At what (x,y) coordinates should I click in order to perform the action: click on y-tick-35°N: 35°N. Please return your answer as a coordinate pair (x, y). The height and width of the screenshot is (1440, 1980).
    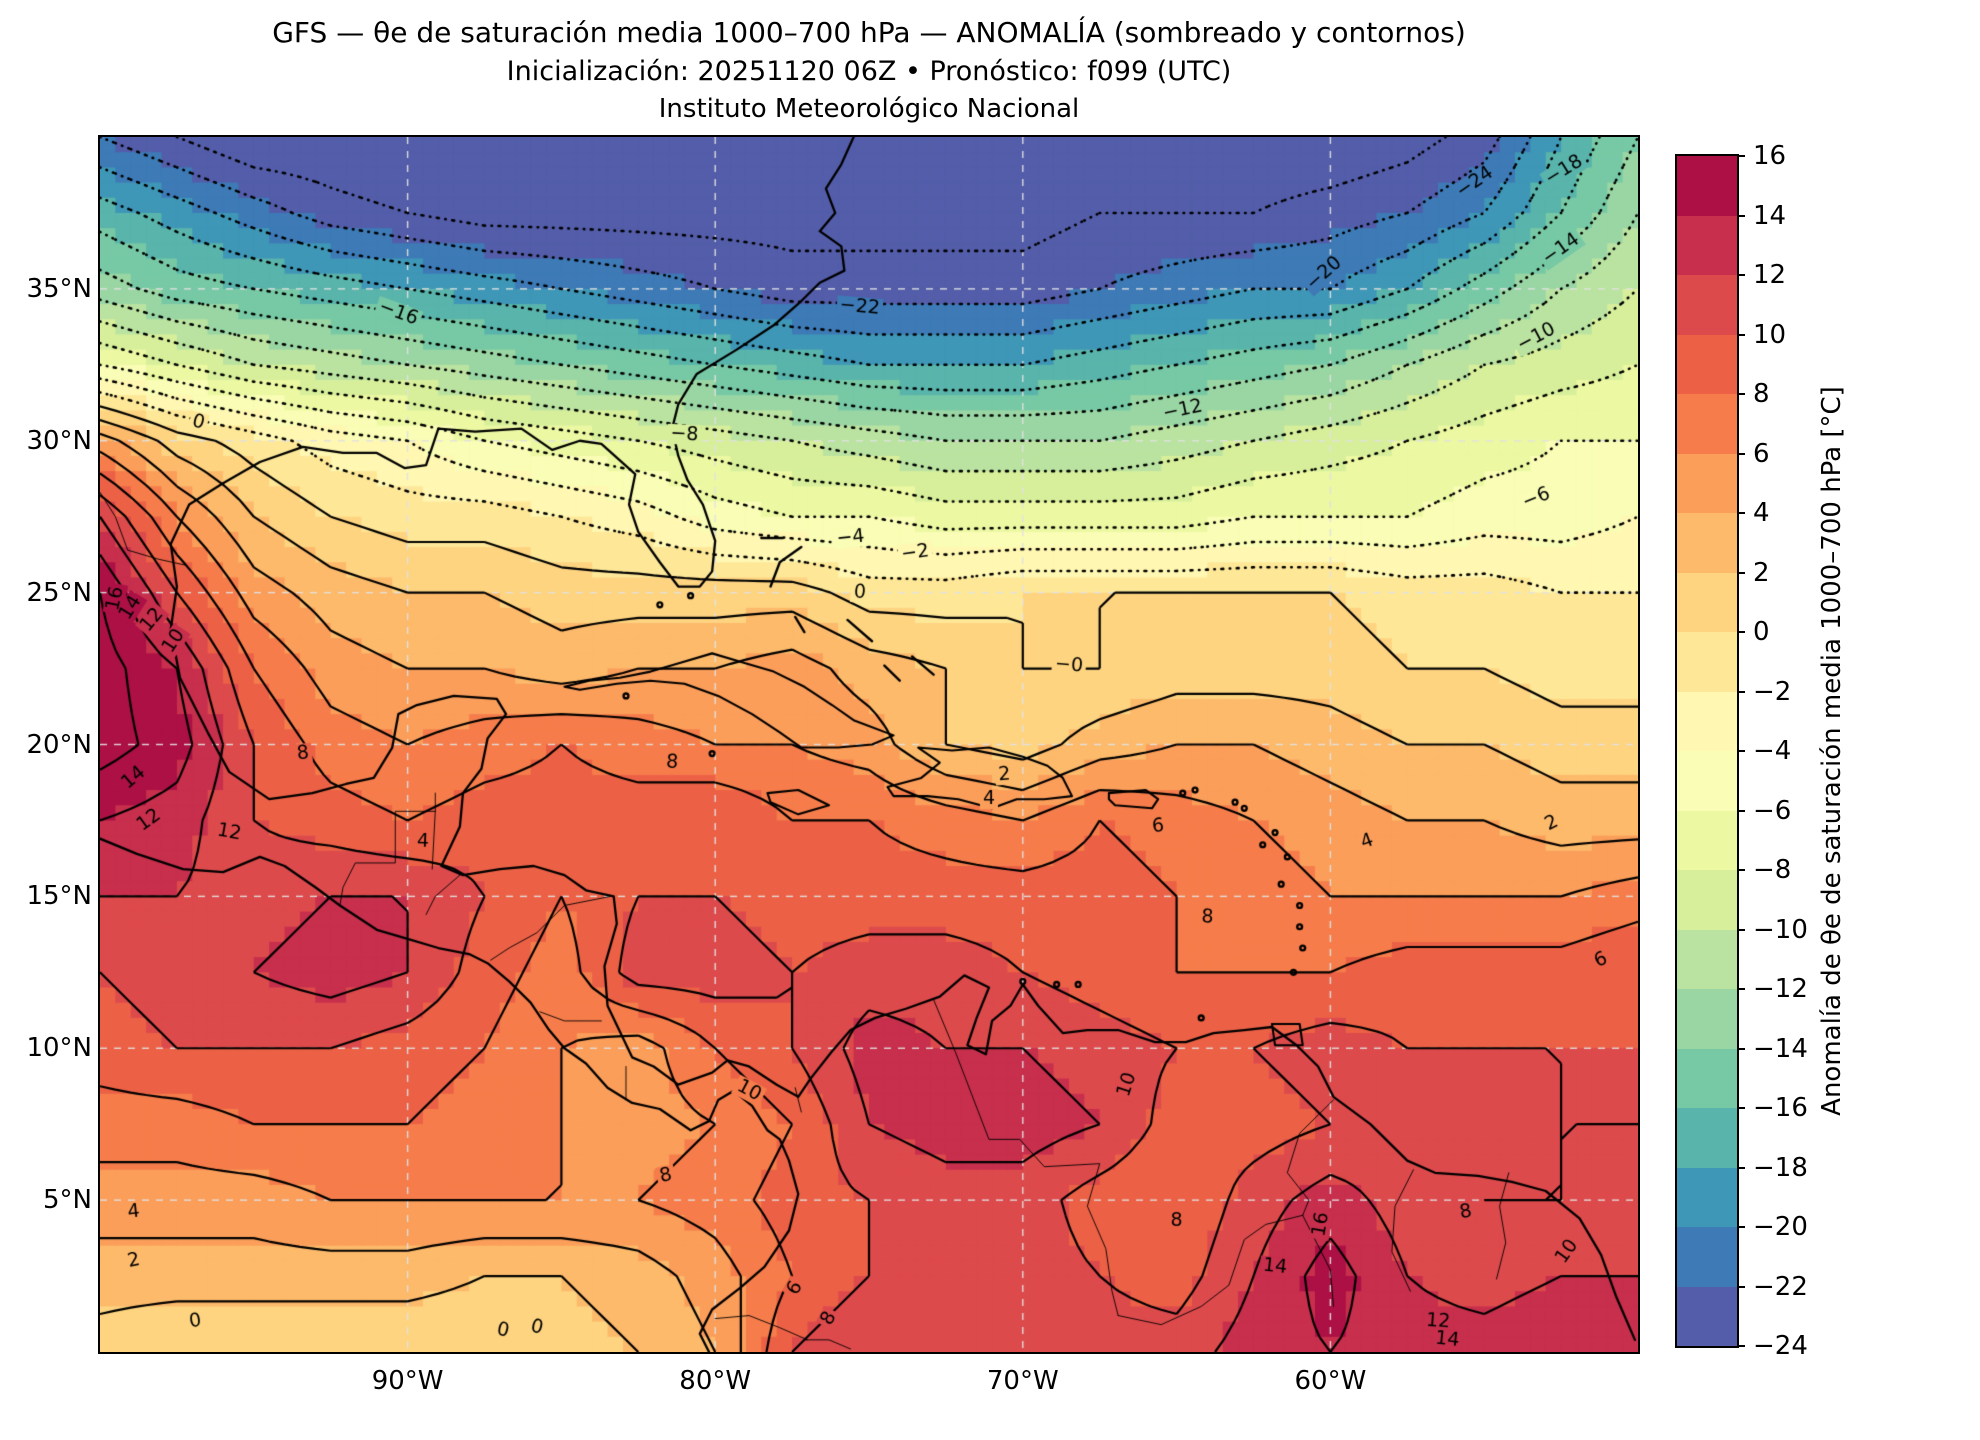
    Looking at the image, I should click on (59, 288).